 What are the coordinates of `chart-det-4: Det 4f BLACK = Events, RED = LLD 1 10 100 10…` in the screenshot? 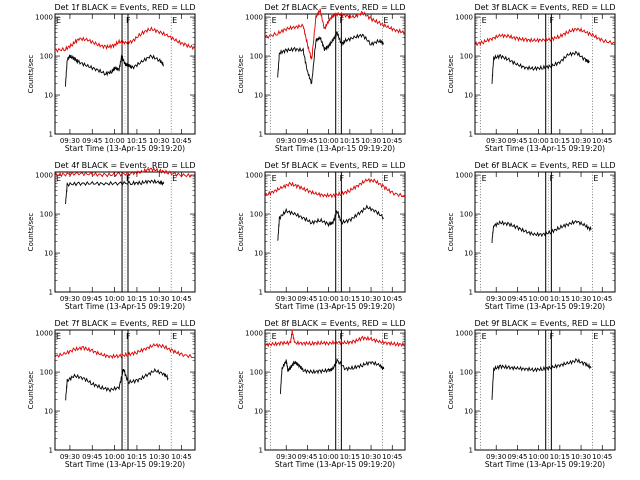 It's located at (111, 236).